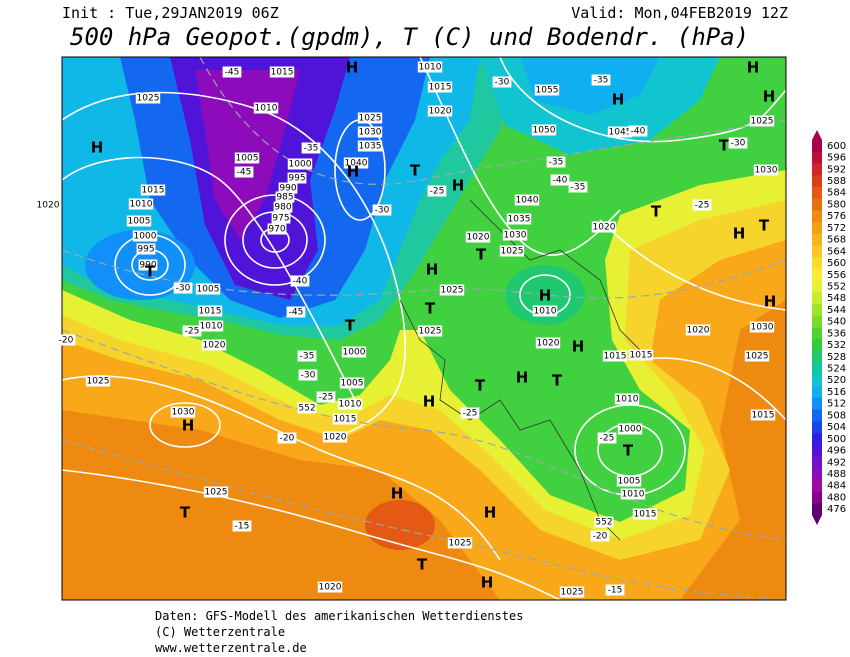 This screenshot has width=850, height=657. What do you see at coordinates (600, 537) in the screenshot?
I see `temperature-label: -20` at bounding box center [600, 537].